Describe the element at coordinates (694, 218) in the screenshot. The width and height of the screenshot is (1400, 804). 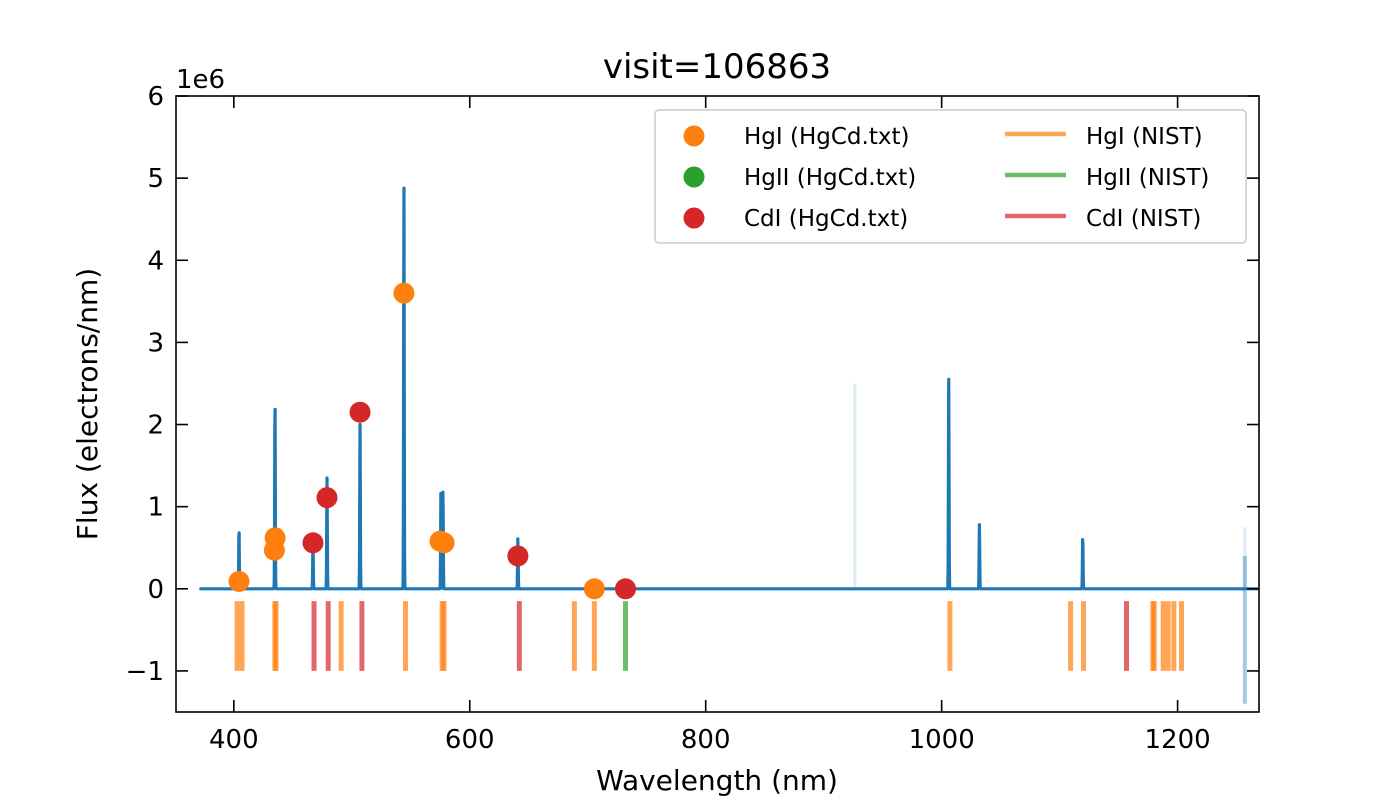
I see `legend-marker-cdi` at that location.